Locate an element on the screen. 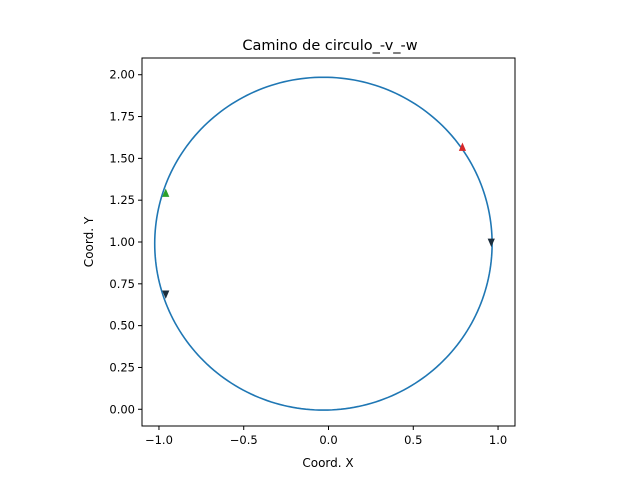 Image resolution: width=640 pixels, height=480 pixels. y-tick-label: 1.75 is located at coordinates (122, 117).